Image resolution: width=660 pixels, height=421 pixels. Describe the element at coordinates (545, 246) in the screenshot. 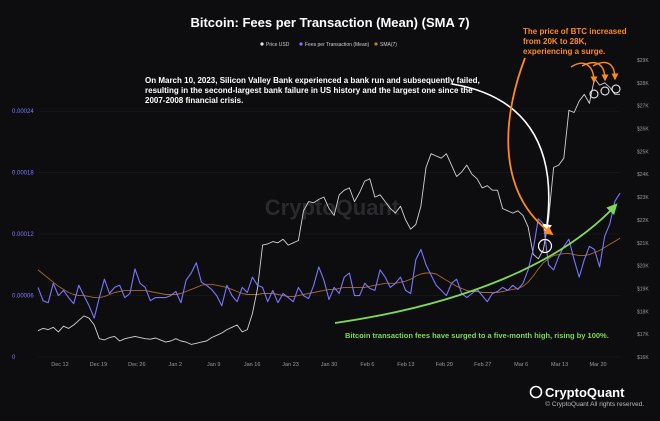

I see `svb-highlight-circle` at that location.